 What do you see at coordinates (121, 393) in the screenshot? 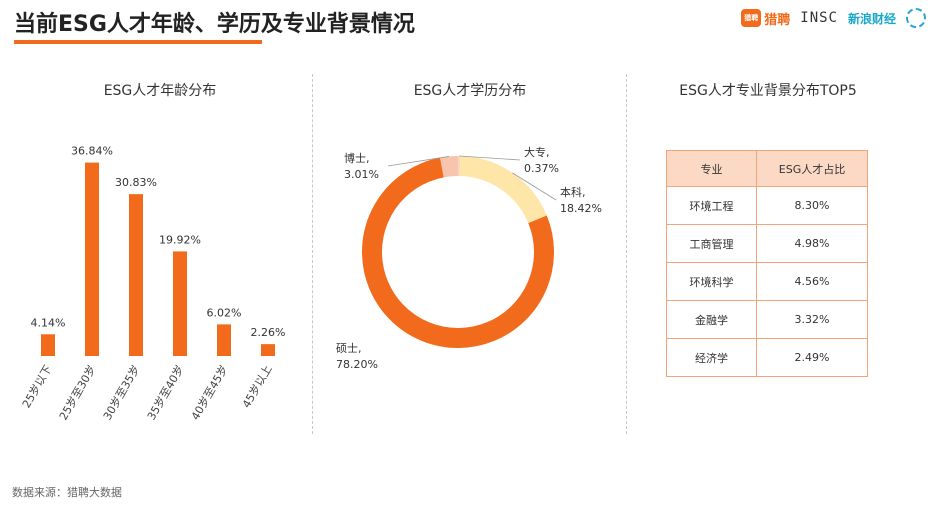
I see `age-category-label: 30岁至35岁` at bounding box center [121, 393].